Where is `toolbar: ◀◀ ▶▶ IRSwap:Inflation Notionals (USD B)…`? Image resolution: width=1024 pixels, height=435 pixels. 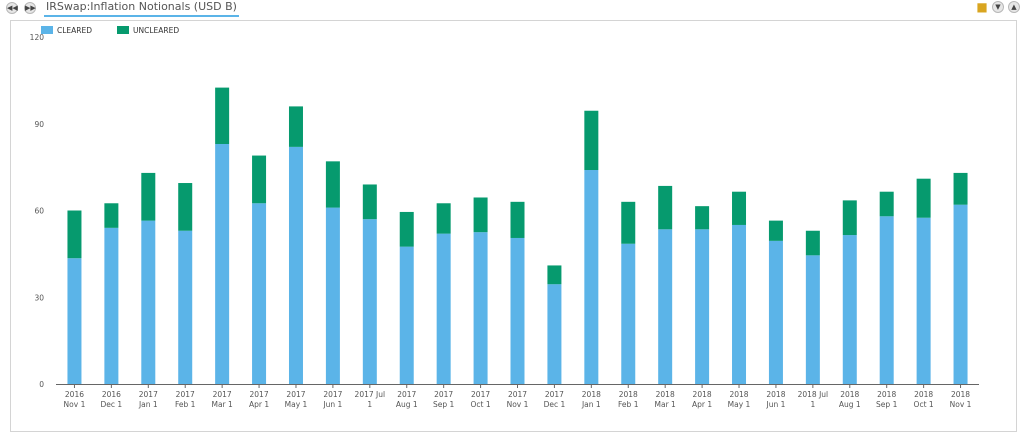 toolbar: ◀◀ ▶▶ IRSwap:Inflation Notionals (USD B)… is located at coordinates (512, 9).